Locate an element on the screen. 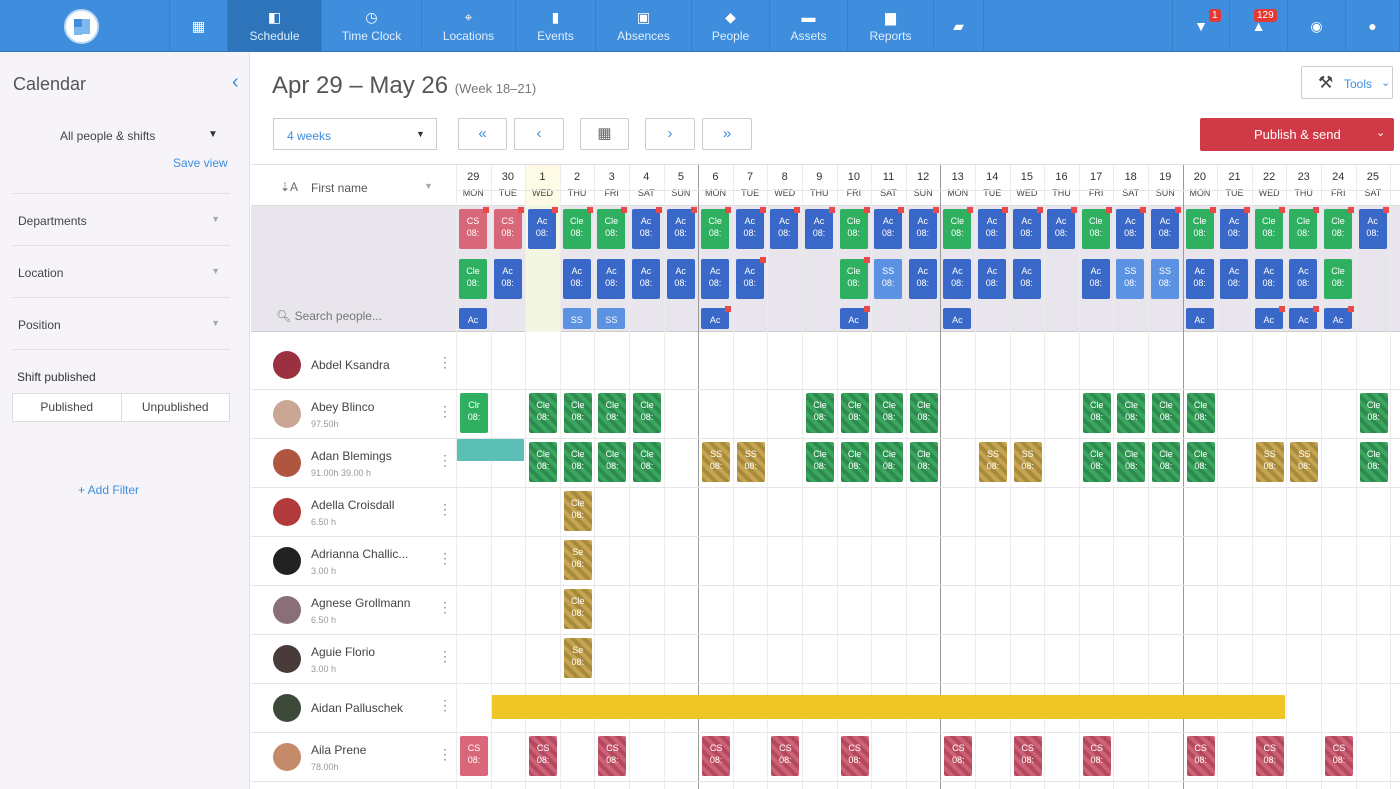 This screenshot has height=789, width=1400. previous-week-button: ‹ is located at coordinates (539, 134).